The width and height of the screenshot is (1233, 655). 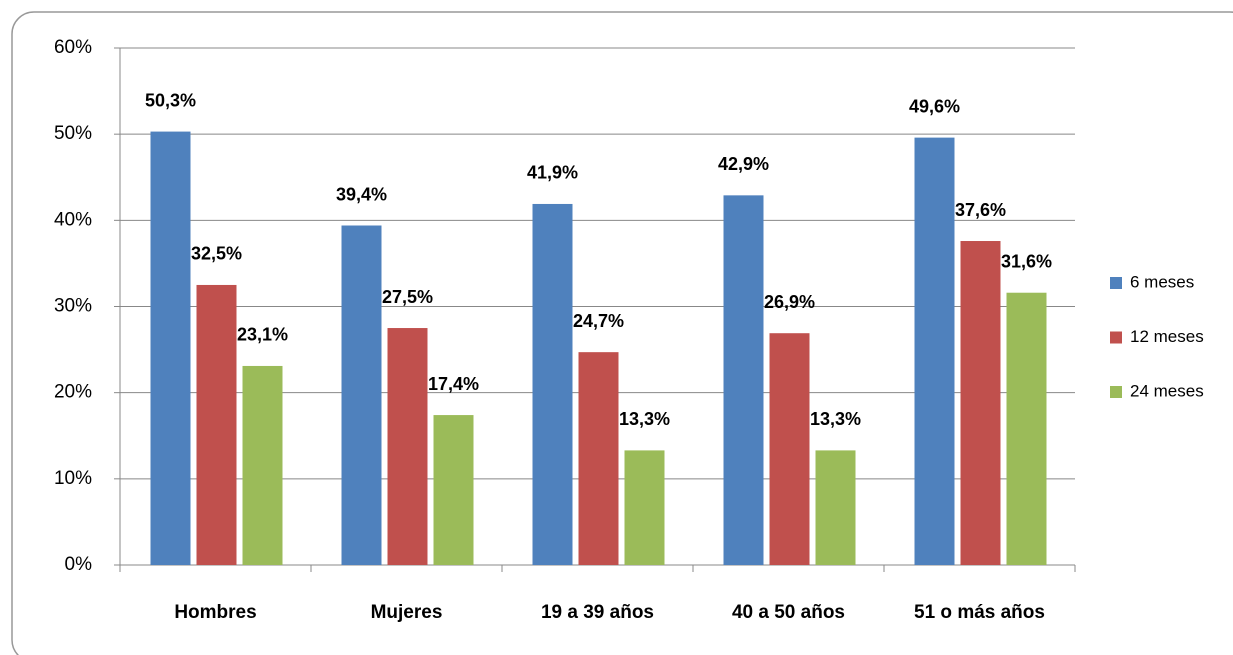 I want to click on value-label: 17,4%, so click(x=453, y=384).